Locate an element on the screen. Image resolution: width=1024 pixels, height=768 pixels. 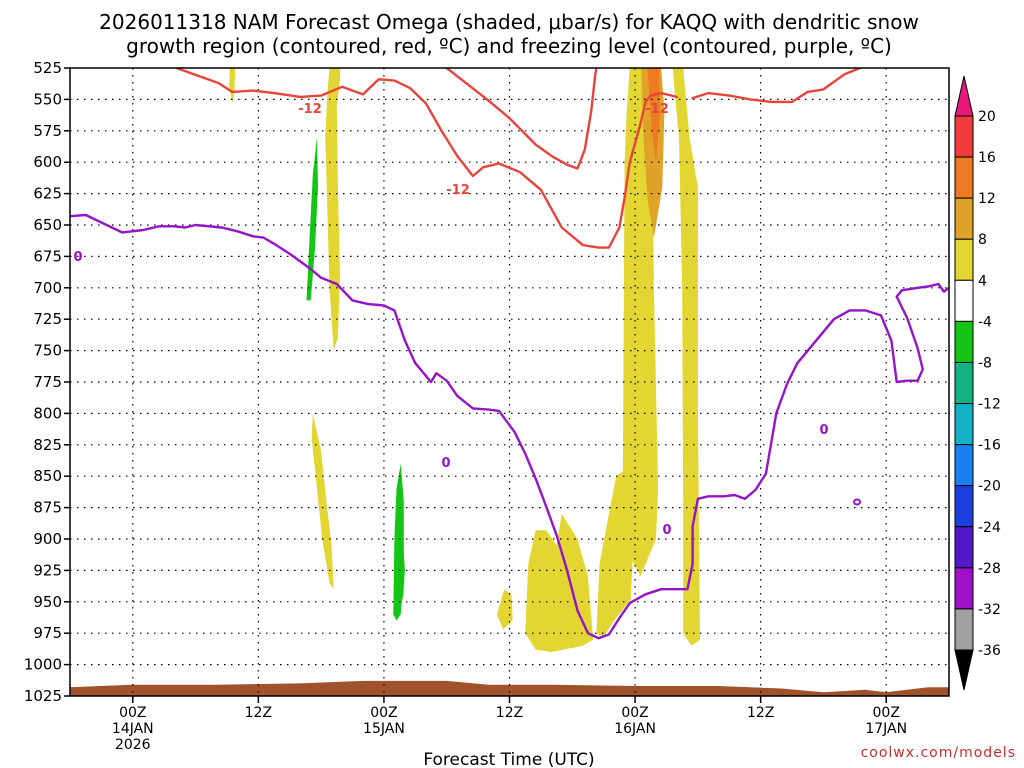
x-axis-title: Forecast Time (UTC) is located at coordinates (508, 759).